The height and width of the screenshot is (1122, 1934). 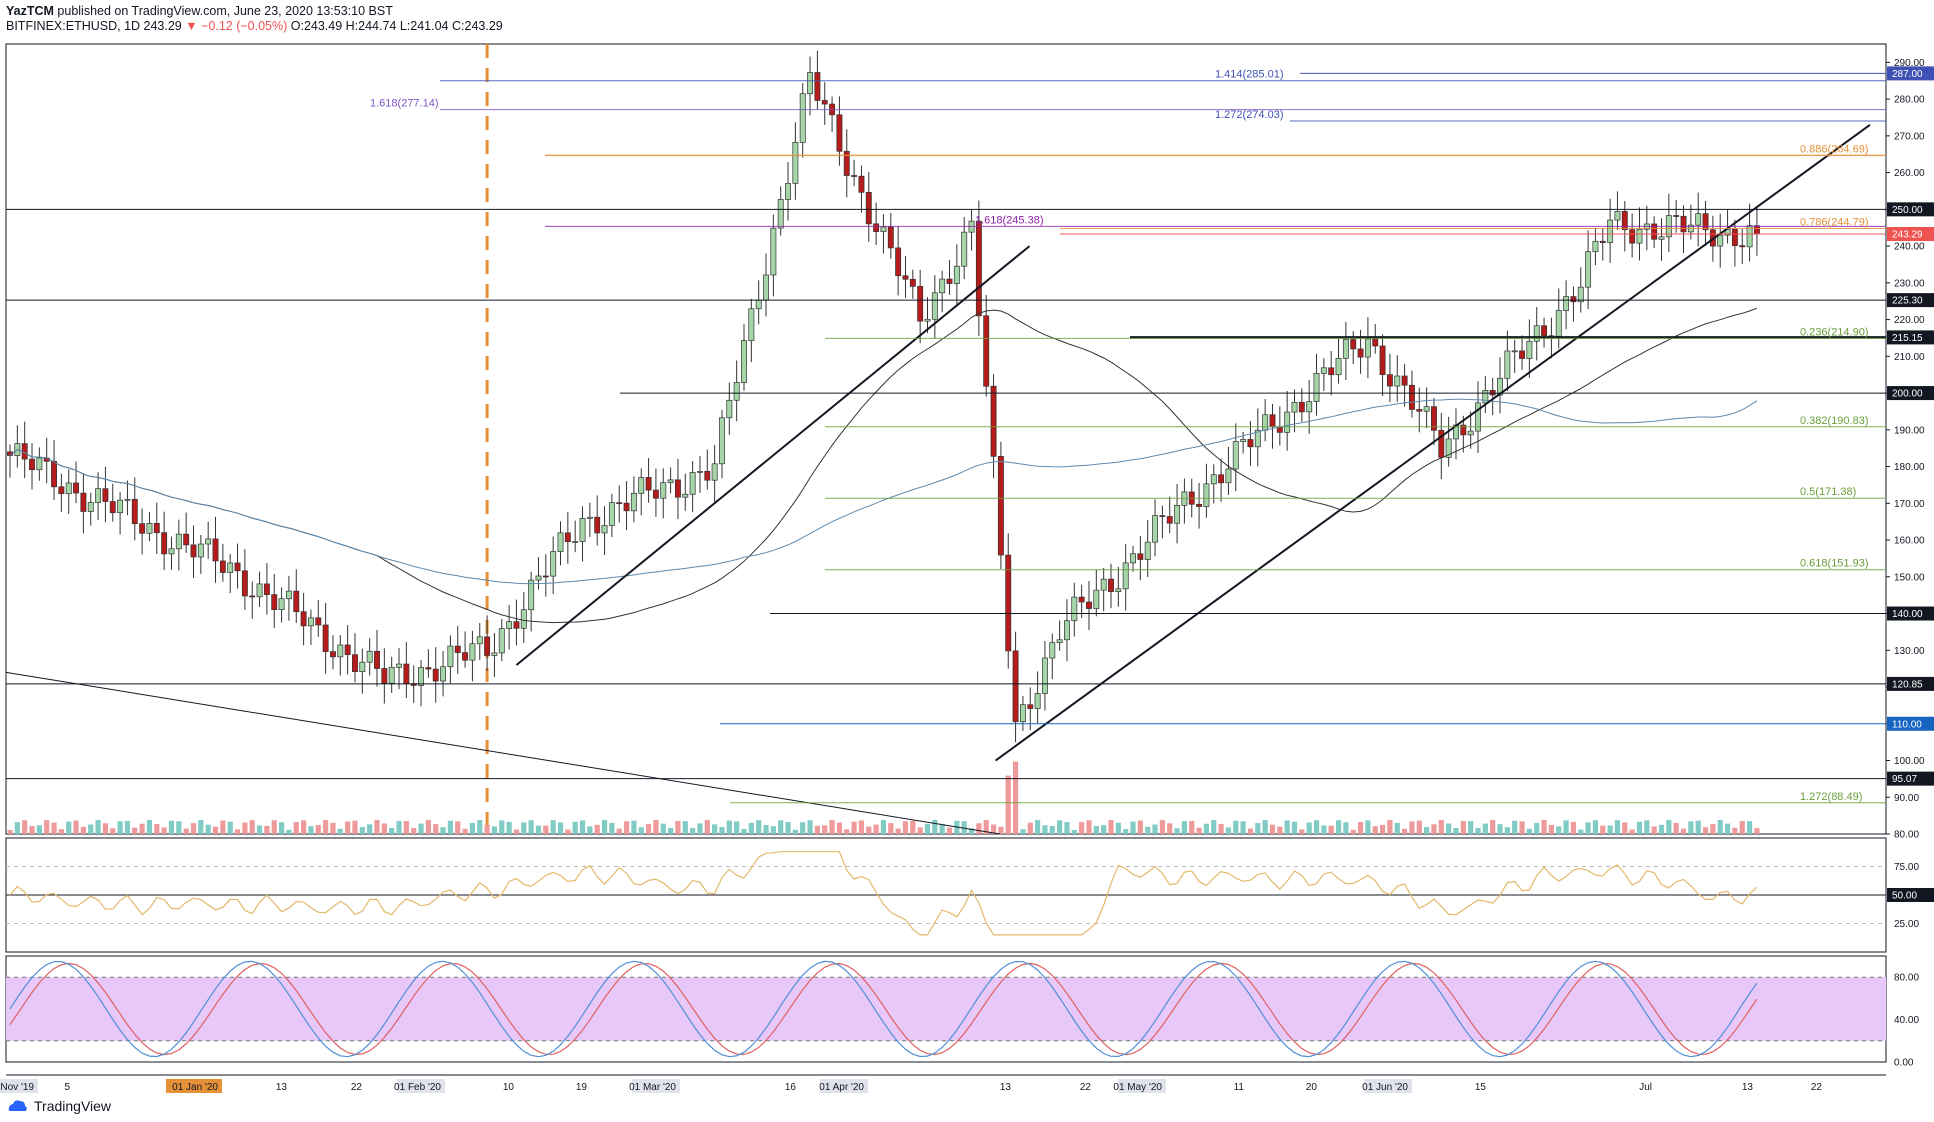 What do you see at coordinates (1909, 100) in the screenshot?
I see `price-tick-label: 280.00` at bounding box center [1909, 100].